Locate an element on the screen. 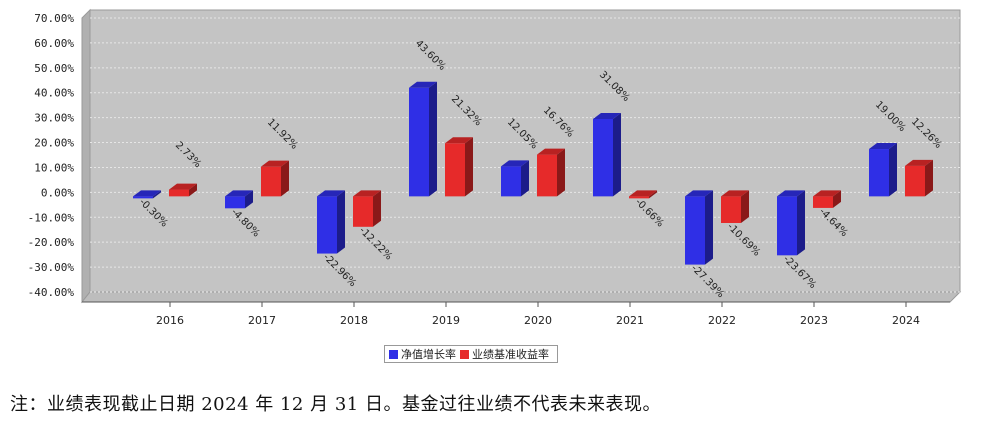 Image resolution: width=984 pixels, height=428 pixels. bar-benchmark-2016 is located at coordinates (183, 190).